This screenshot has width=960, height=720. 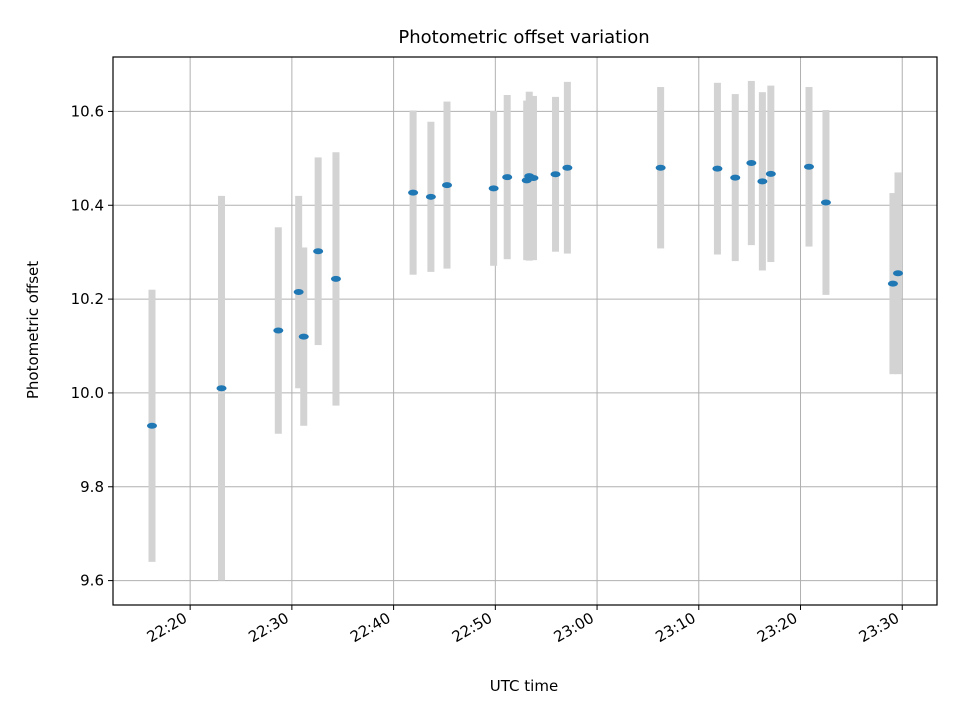 I want to click on y-tick-label: 10.0, so click(x=87, y=393).